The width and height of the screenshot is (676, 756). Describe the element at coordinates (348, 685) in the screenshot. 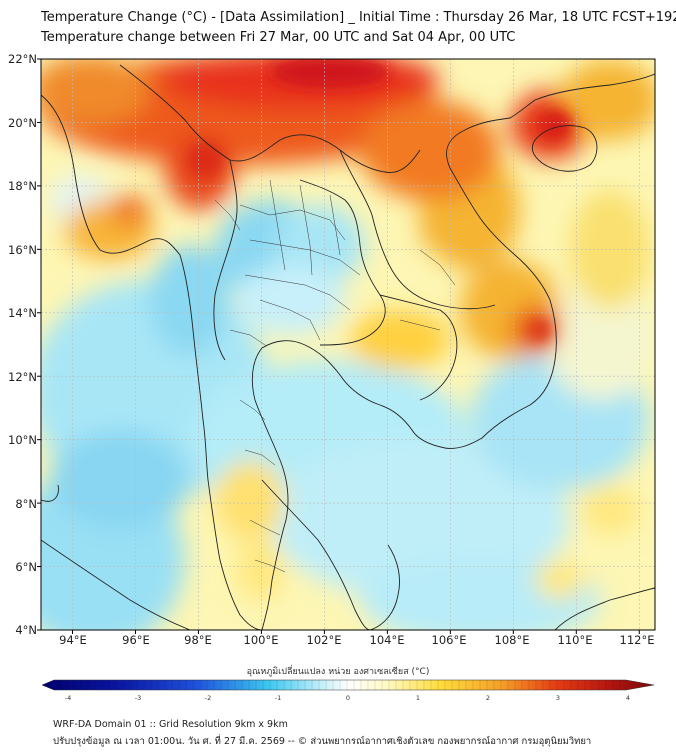

I see `colorbar-bar` at that location.